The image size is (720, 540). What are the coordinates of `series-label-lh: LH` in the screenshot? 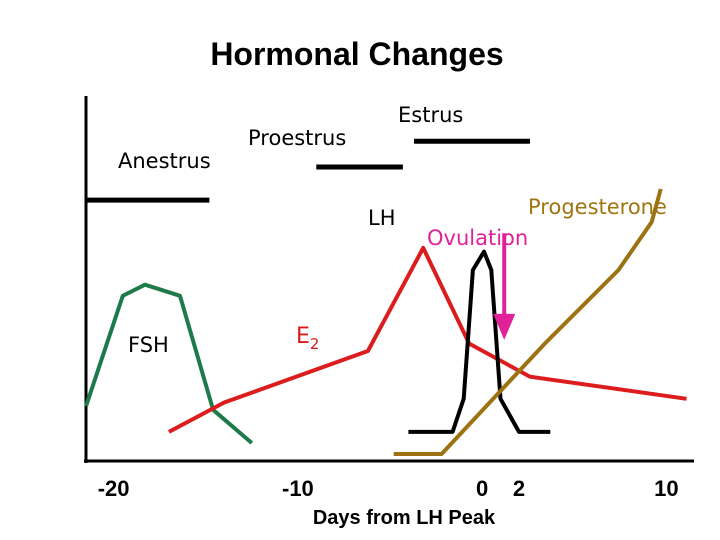 It's located at (382, 218).